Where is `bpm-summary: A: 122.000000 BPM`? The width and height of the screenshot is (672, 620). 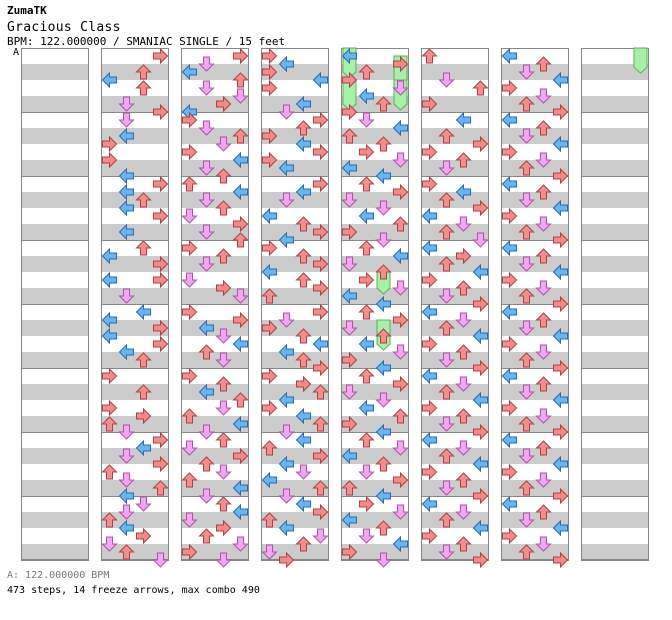
bpm-summary: A: 122.000000 BPM is located at coordinates (58, 575).